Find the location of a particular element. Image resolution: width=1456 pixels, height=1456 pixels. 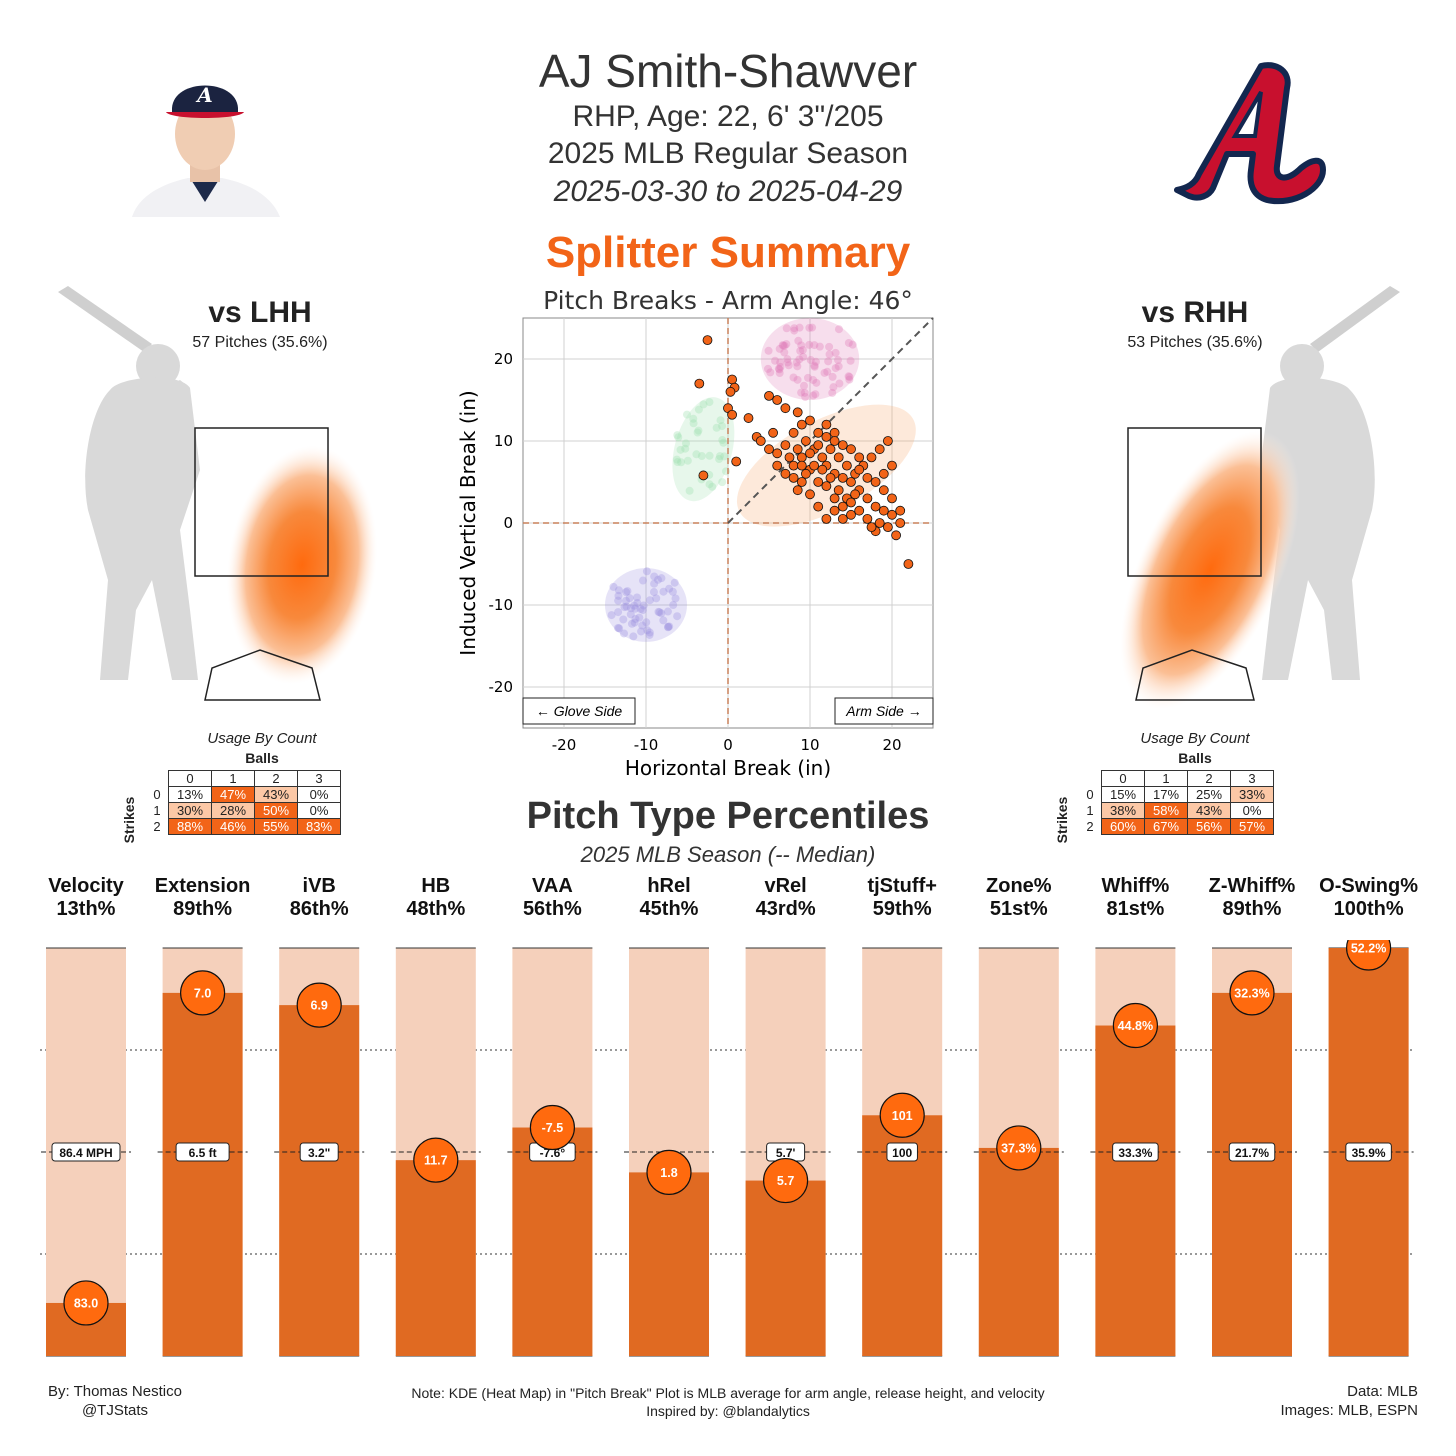

y-tick-label: 0 is located at coordinates (508, 523).